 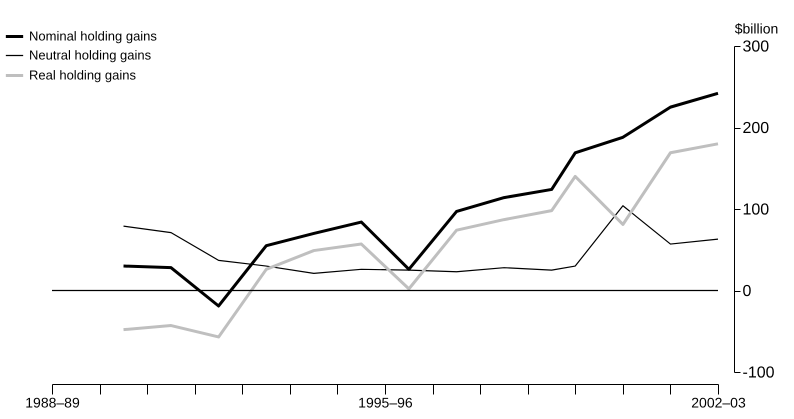 What do you see at coordinates (756, 128) in the screenshot?
I see `y-tick-label: 200` at bounding box center [756, 128].